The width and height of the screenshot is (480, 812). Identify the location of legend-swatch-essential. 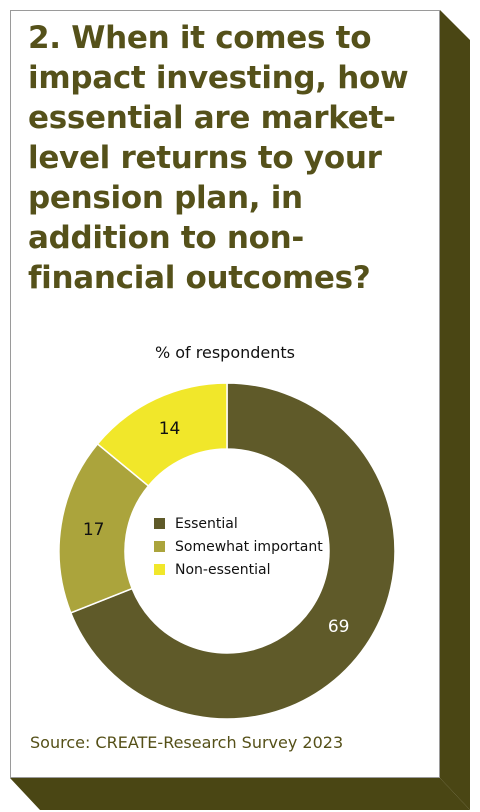
(159, 523).